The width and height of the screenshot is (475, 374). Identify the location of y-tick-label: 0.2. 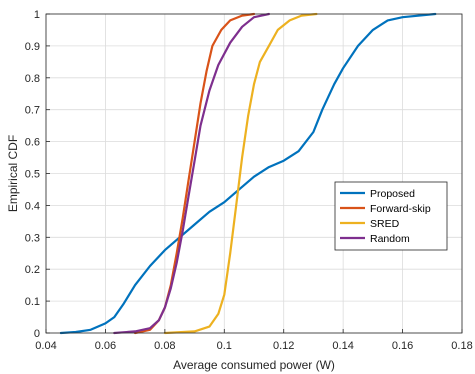
(32, 270).